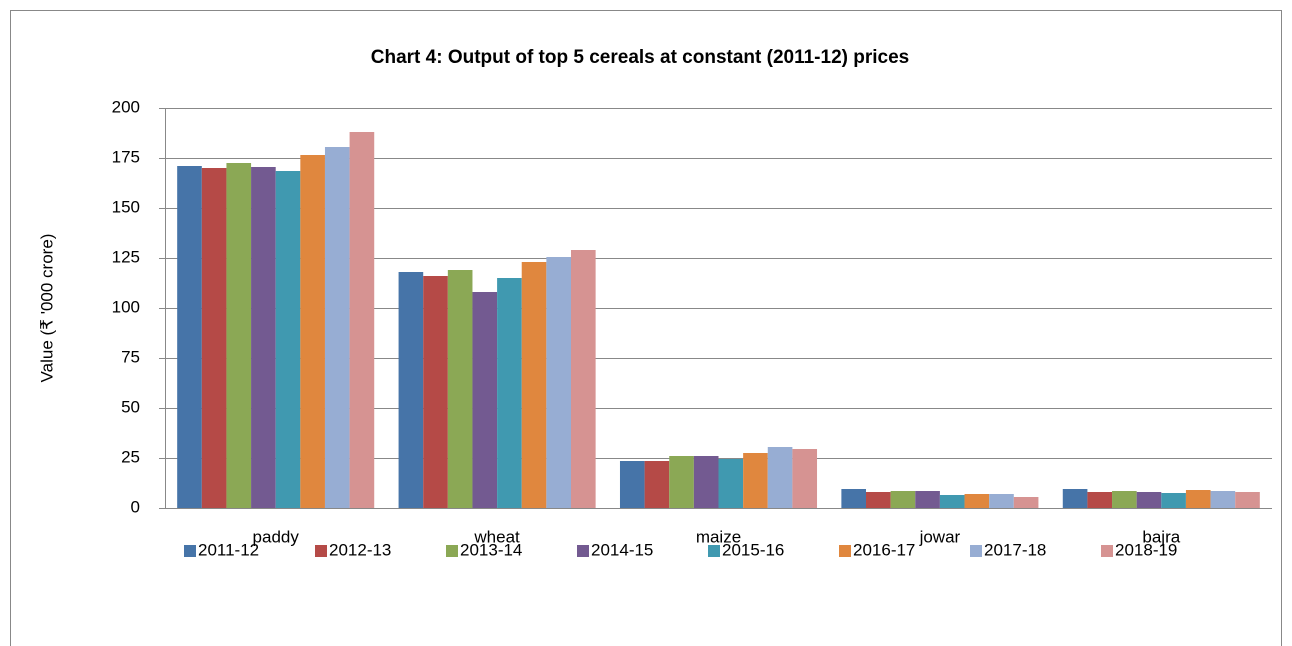 This screenshot has width=1292, height=646. I want to click on y-tick-label: 150, so click(126, 206).